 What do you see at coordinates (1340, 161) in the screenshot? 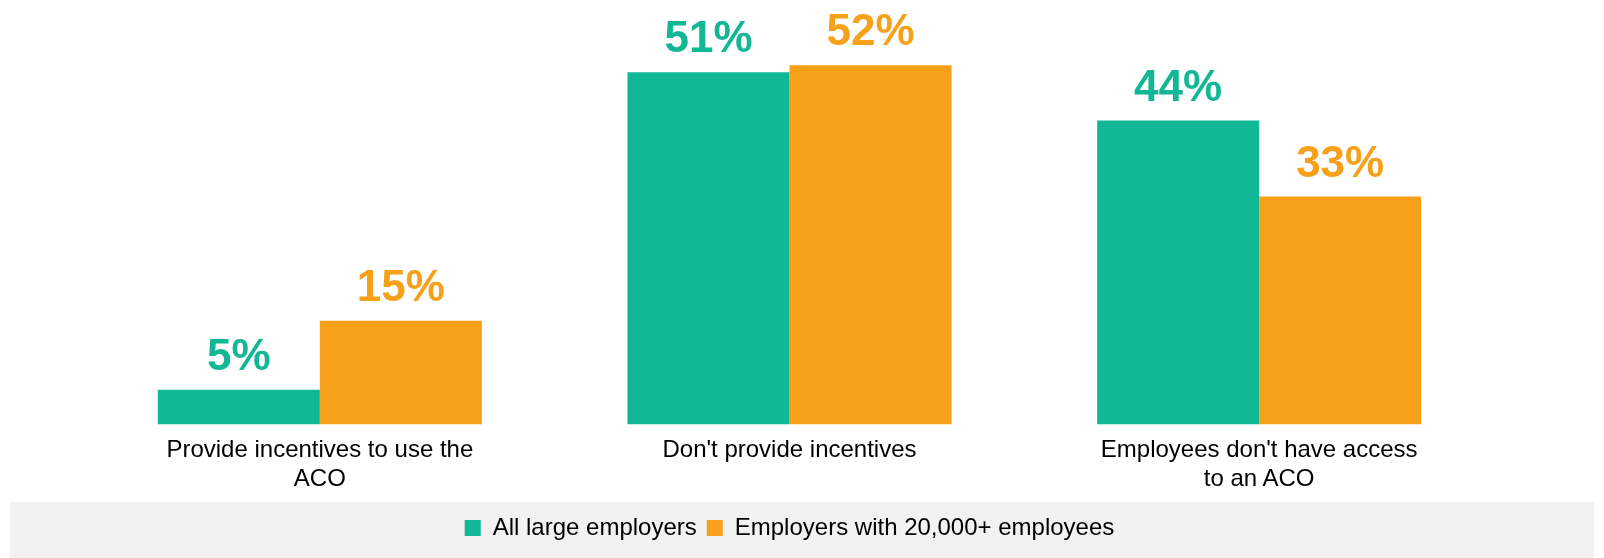
I see `data-label: 33%` at bounding box center [1340, 161].